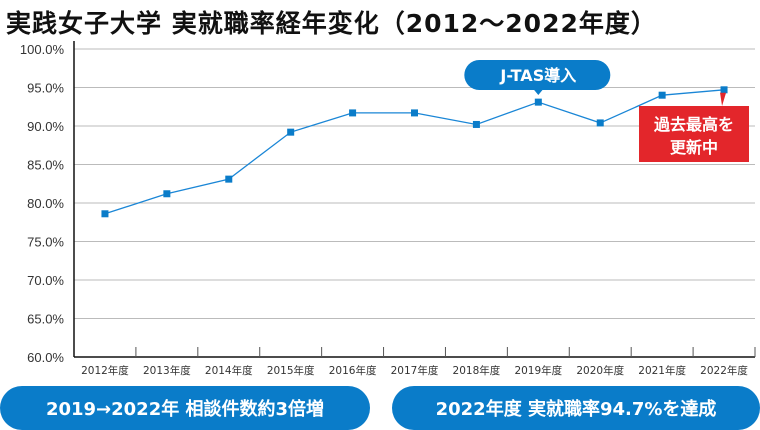 The image size is (760, 430). What do you see at coordinates (353, 370) in the screenshot?
I see `x-tick-label: 2016年度` at bounding box center [353, 370].